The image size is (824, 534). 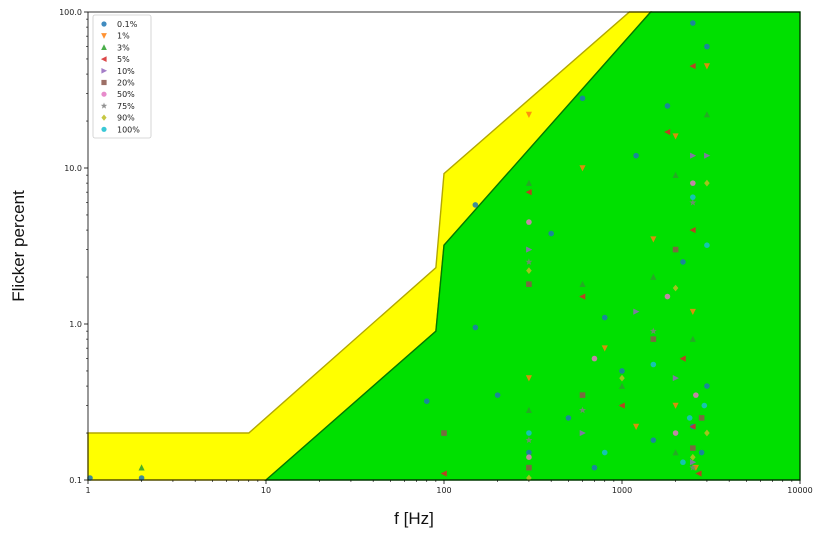 What do you see at coordinates (126, 94) in the screenshot?
I see `legend-label: 50%` at bounding box center [126, 94].